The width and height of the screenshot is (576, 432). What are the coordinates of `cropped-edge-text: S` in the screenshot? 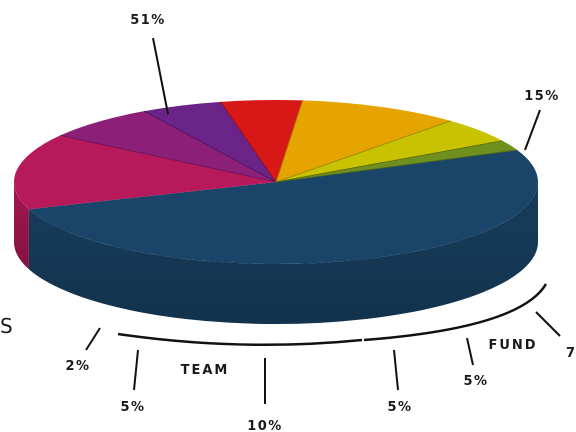 It's located at (6, 326).